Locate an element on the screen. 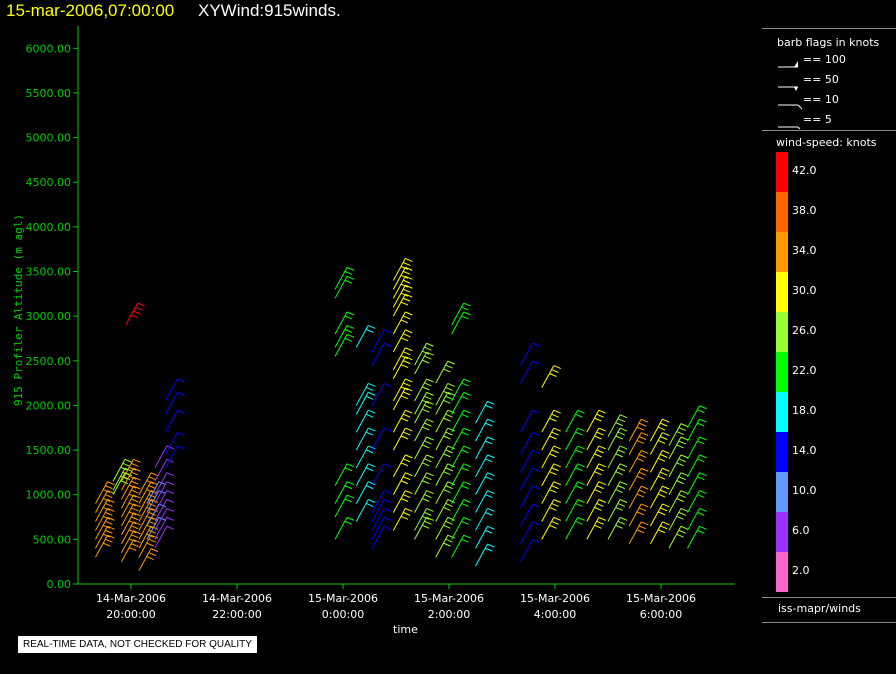  plot-title: XYWind:915winds. is located at coordinates (269, 10).